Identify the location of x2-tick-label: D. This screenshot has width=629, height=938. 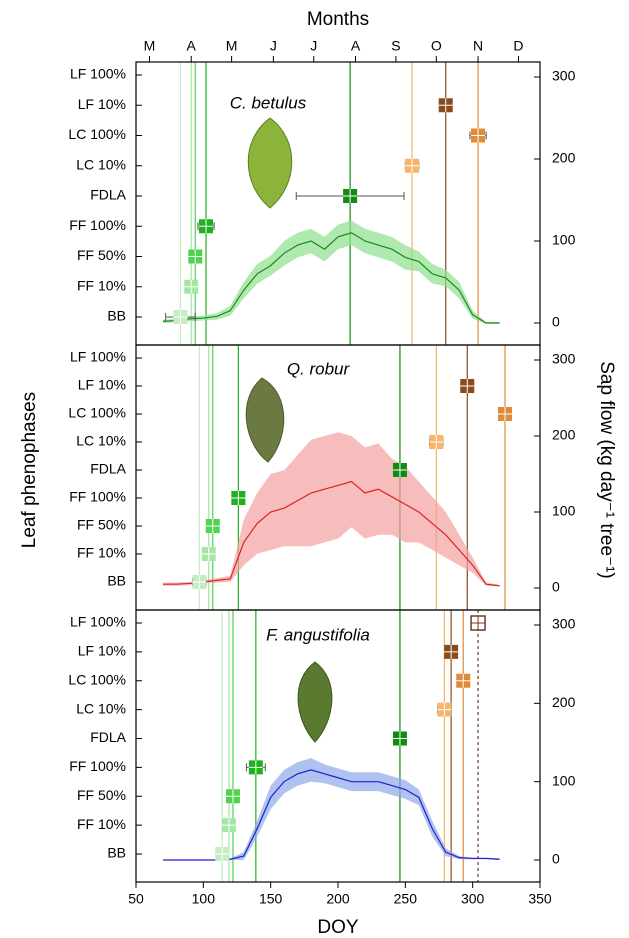
(518, 46).